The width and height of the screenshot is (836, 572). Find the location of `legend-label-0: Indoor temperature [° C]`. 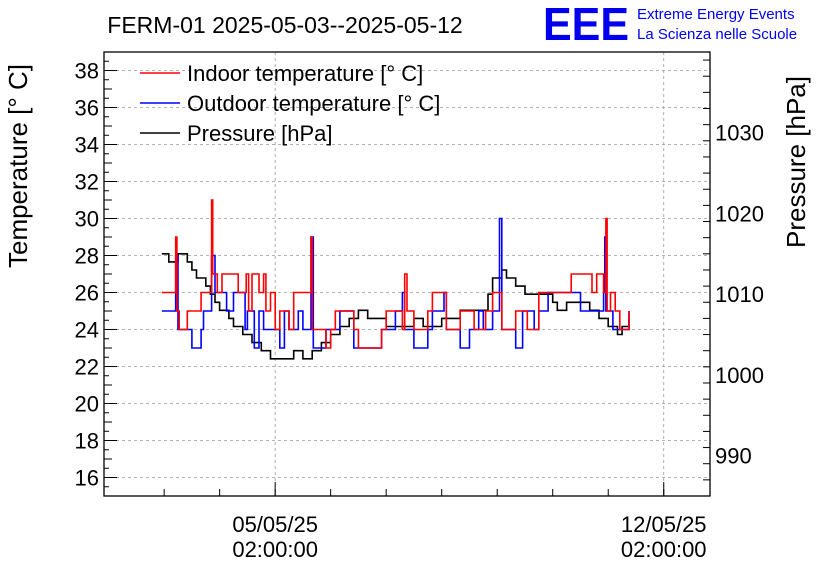

legend-label-0: Indoor temperature [° C] is located at coordinates (305, 73).